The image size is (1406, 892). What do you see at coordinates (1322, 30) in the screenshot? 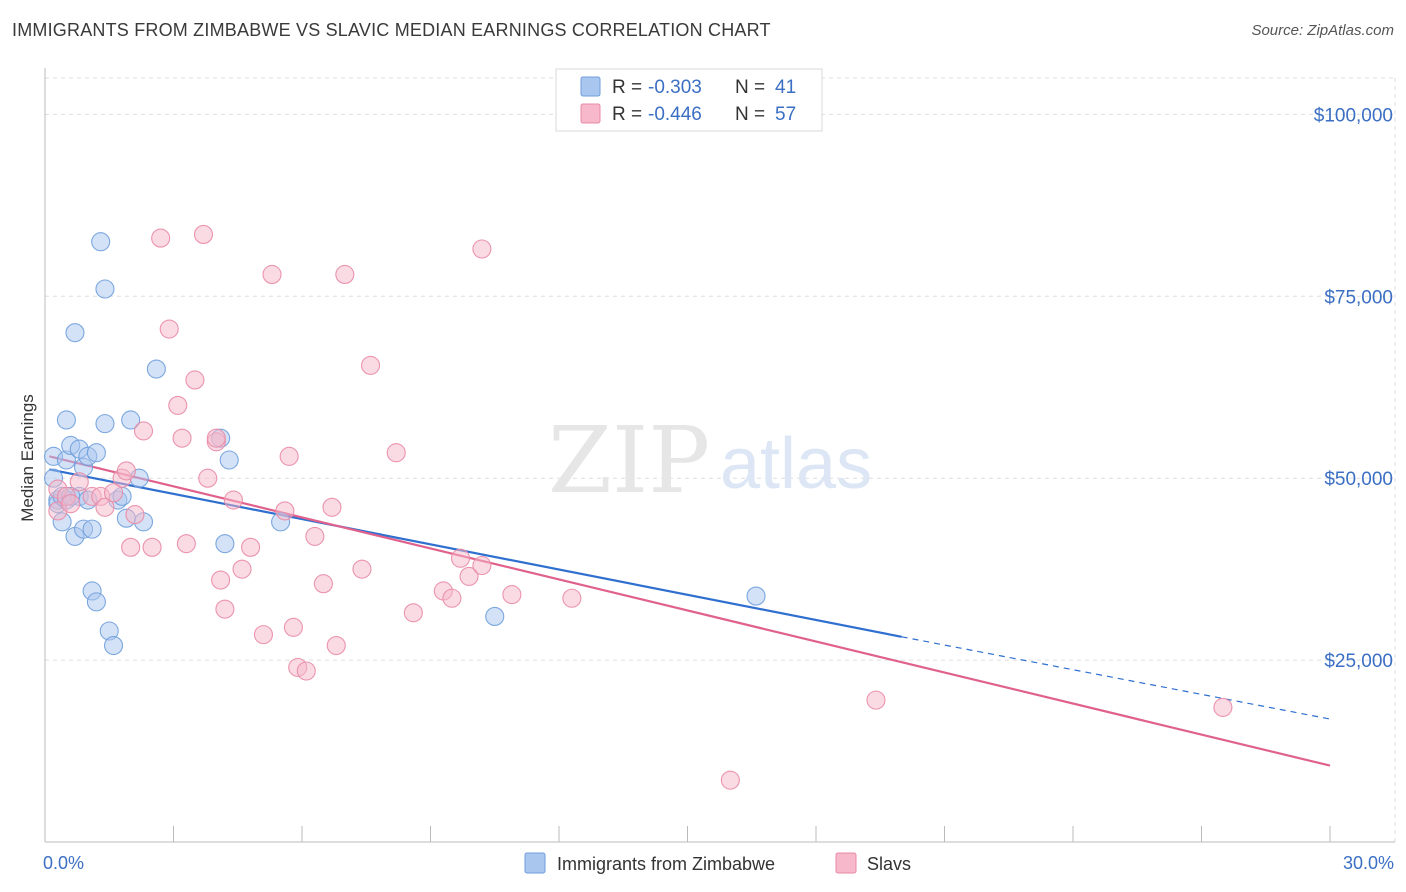
I see `source-credit: Source: ZipAtlas.com` at bounding box center [1322, 30].